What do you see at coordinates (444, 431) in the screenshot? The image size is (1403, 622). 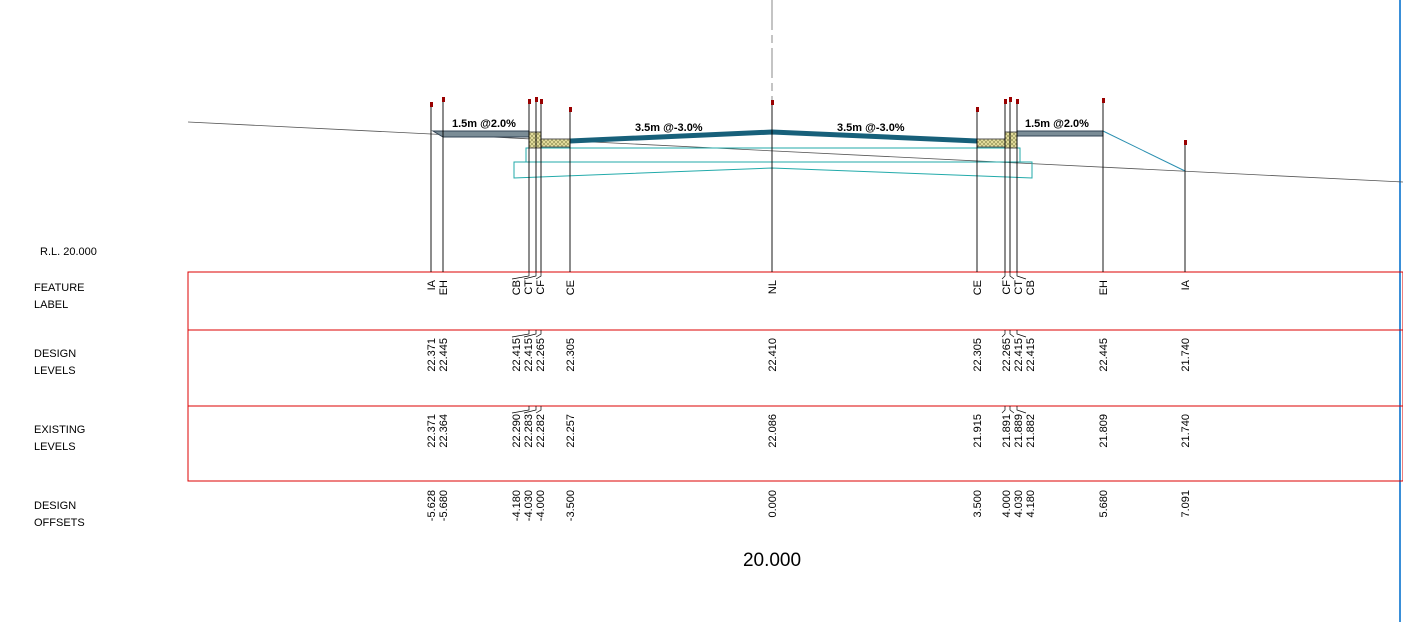 I see `feature-value: 22.364` at bounding box center [444, 431].